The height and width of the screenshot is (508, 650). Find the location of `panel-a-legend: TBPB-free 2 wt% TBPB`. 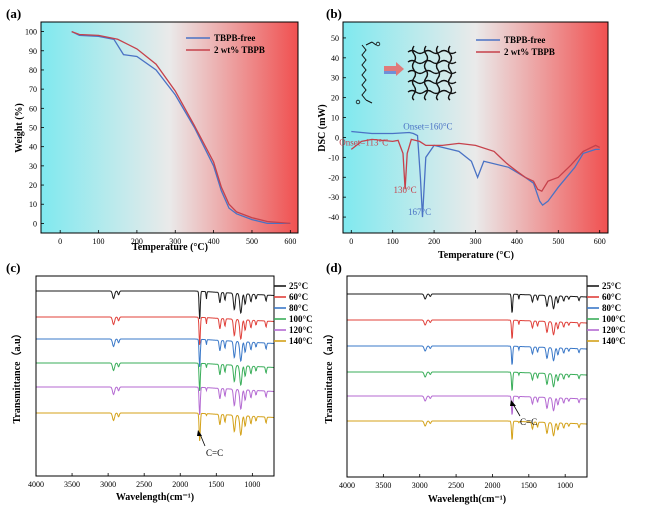

panel-a-legend: TBPB-free 2 wt% TBPB is located at coordinates (225, 44).